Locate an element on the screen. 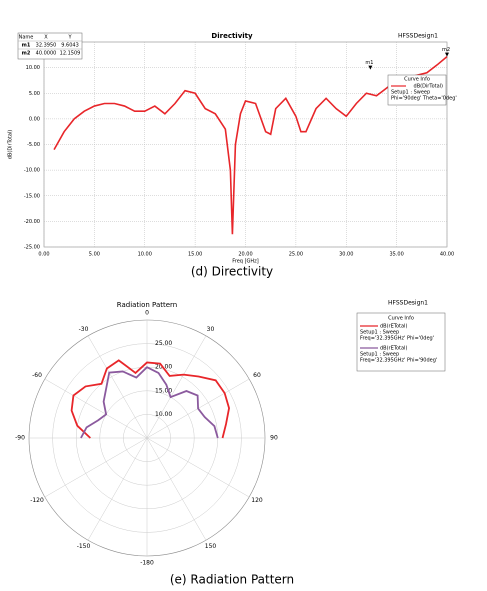 Image resolution: width=487 pixels, height=591 pixels. angle-tick-label: 90 is located at coordinates (274, 438).